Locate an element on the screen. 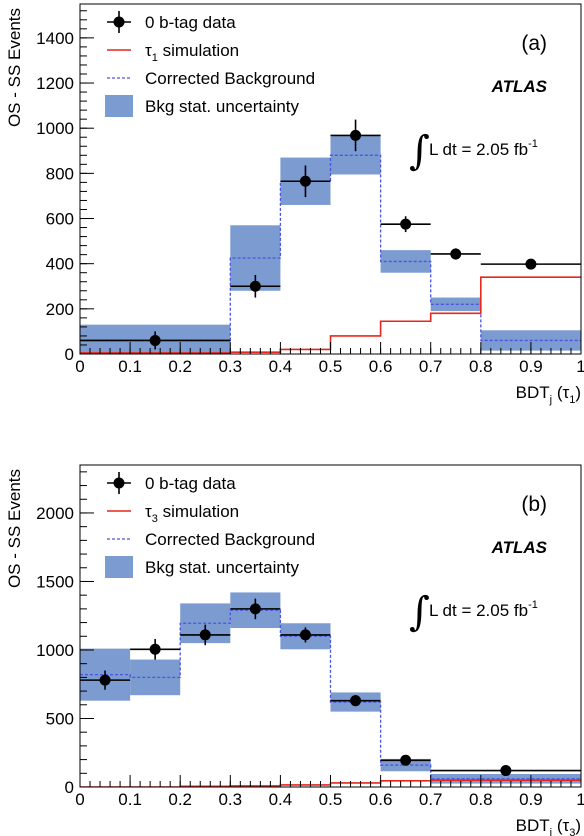 The width and height of the screenshot is (584, 836). y-tick-label: 1500 is located at coordinates (55, 581).